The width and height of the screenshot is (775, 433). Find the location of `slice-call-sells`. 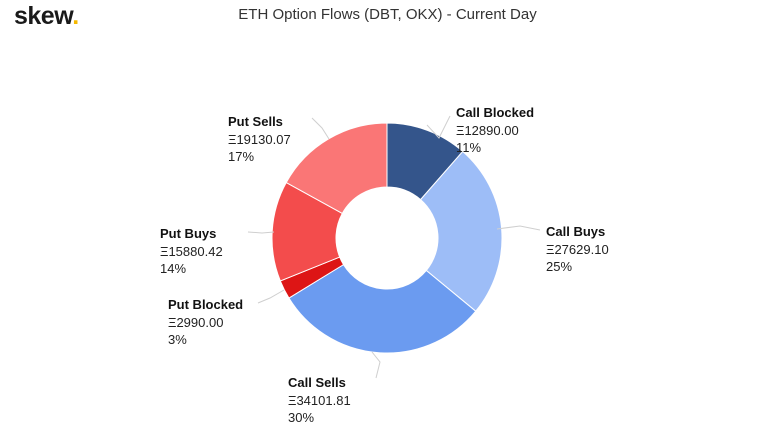

slice-call-sells is located at coordinates (382, 308).